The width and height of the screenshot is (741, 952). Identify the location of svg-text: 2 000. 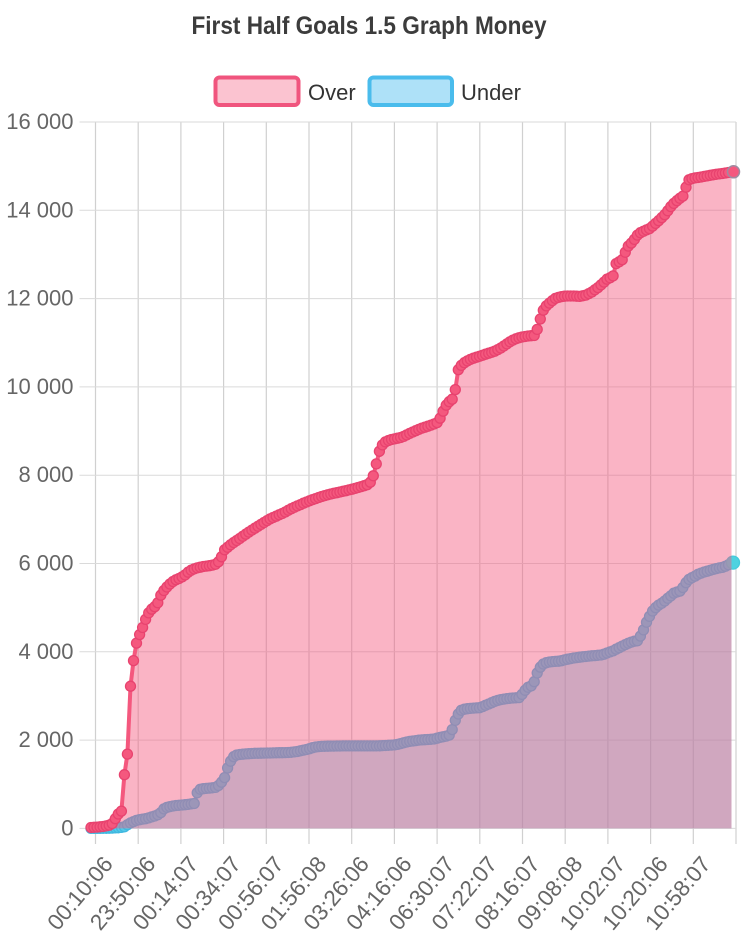
(45, 739).